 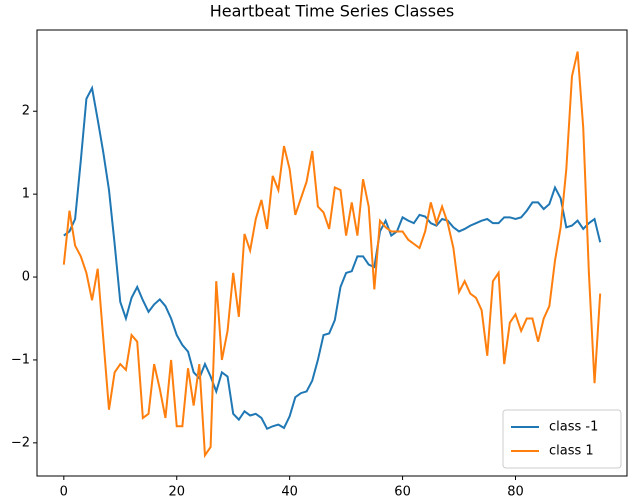 What do you see at coordinates (64, 492) in the screenshot?
I see `x-tick-label: 0` at bounding box center [64, 492].